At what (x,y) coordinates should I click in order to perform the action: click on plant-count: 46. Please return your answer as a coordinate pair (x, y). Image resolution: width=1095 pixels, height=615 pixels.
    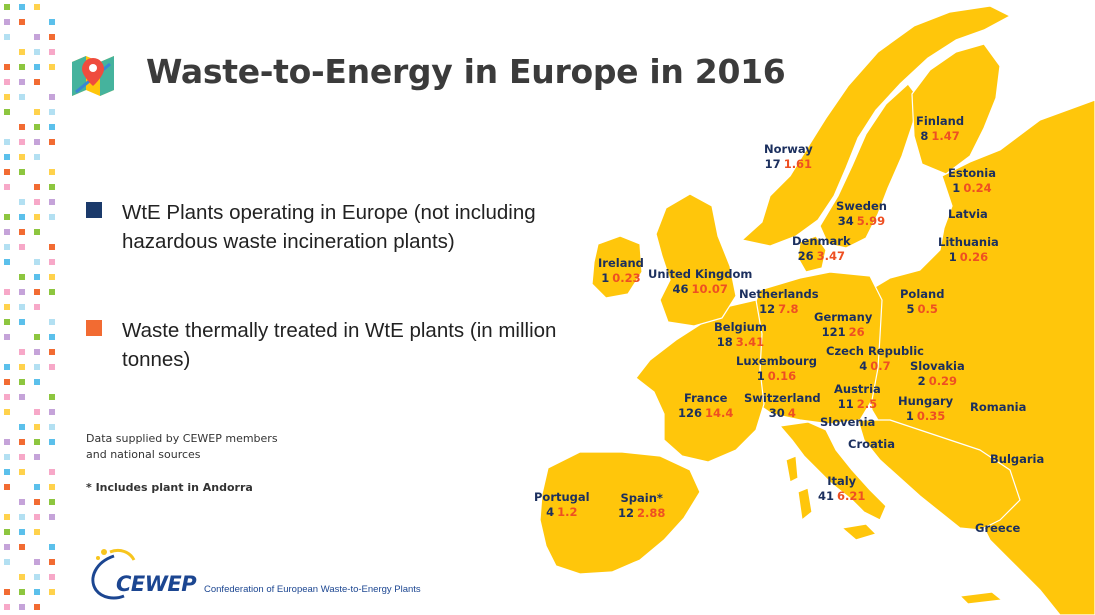
    Looking at the image, I should click on (680, 289).